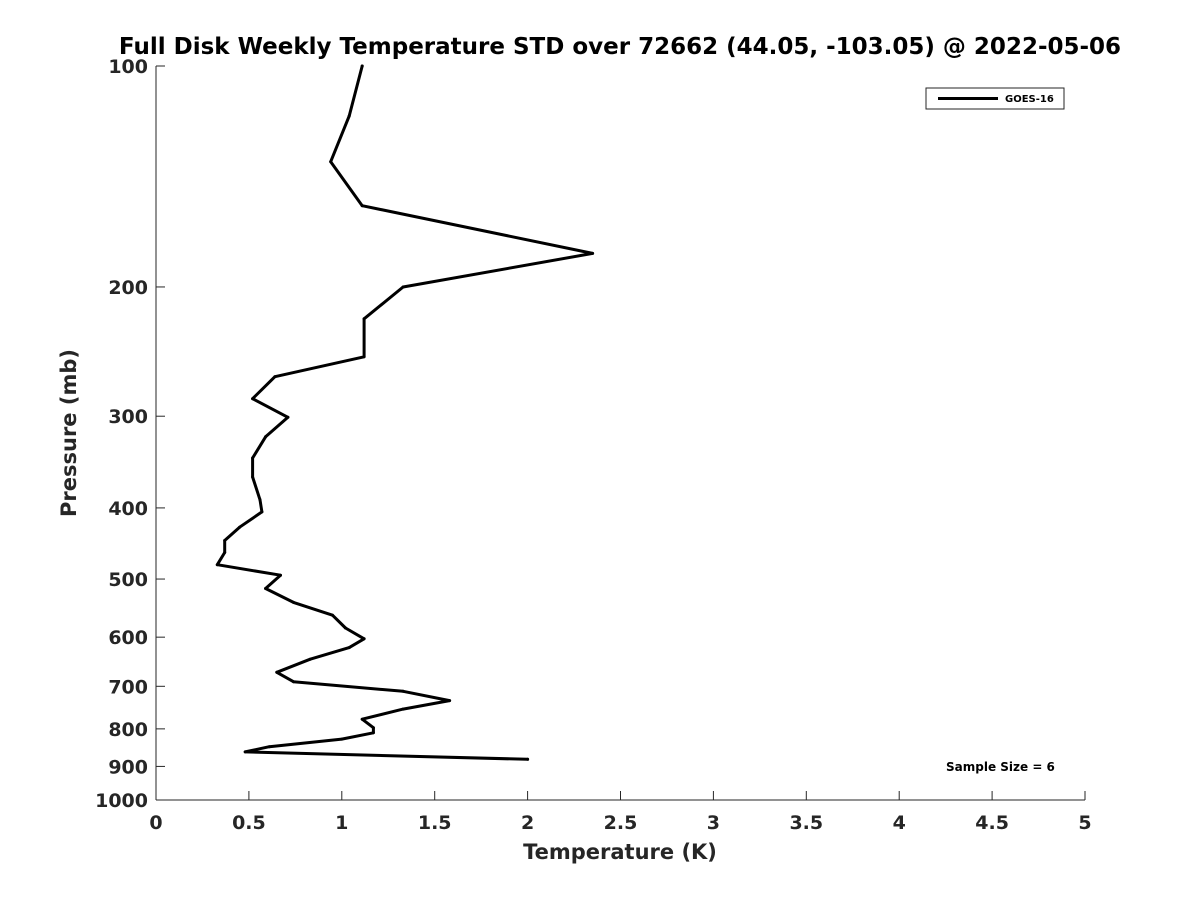 This screenshot has height=900, width=1200. What do you see at coordinates (1029, 99) in the screenshot?
I see `legend-label-goes-16: GOES-16` at bounding box center [1029, 99].